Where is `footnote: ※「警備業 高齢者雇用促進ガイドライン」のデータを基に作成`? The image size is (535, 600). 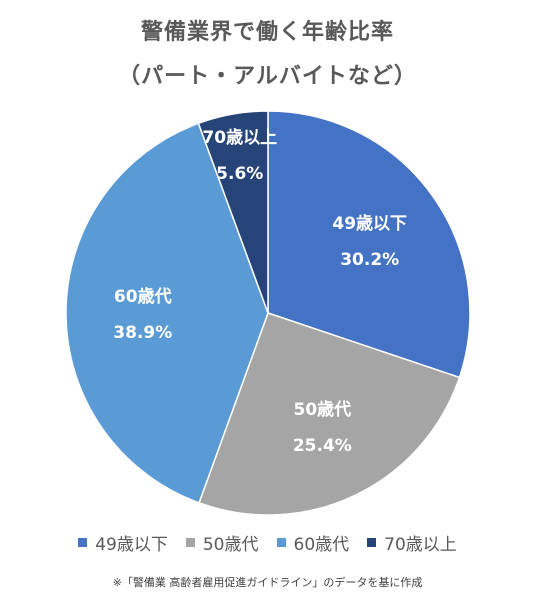
footnote: ※「警備業 高齢者雇用促進ガイドライン」のデータを基に作成 is located at coordinates (267, 582).